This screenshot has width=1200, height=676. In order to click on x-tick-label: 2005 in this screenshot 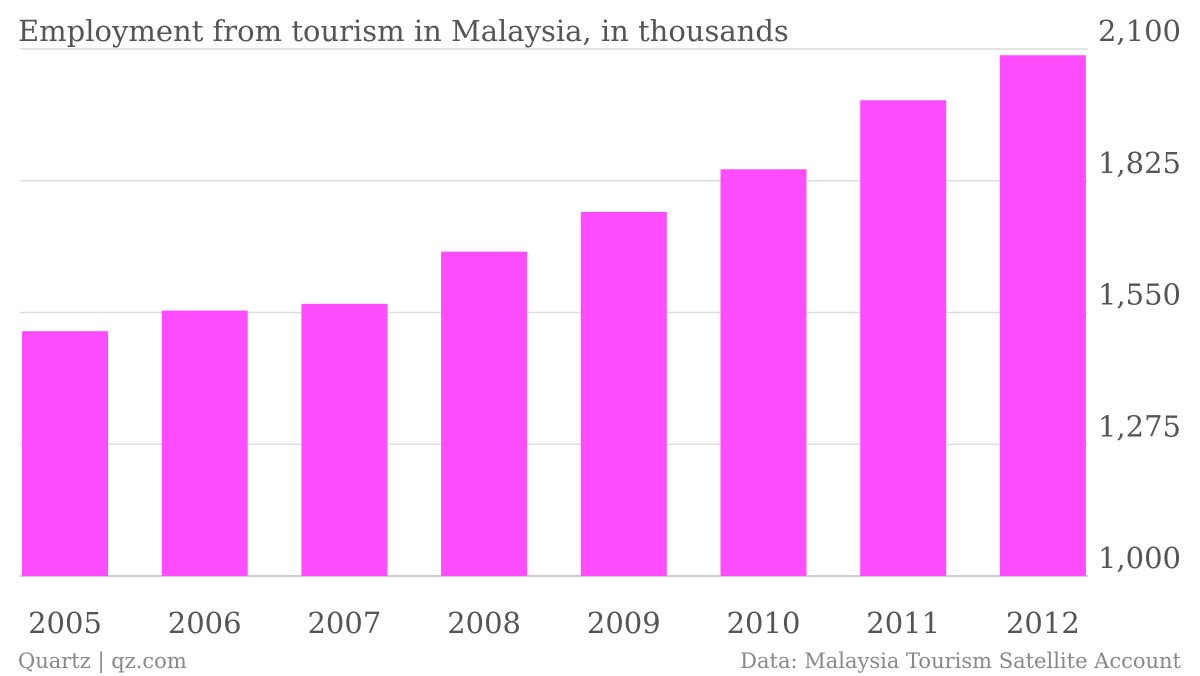, I will do `click(65, 623)`.